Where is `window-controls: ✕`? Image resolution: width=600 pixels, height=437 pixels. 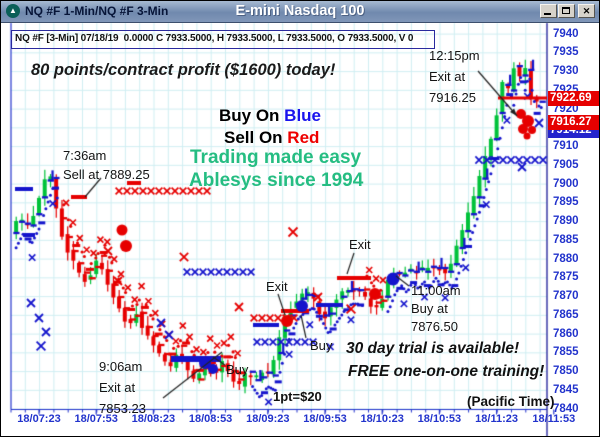 window-controls: ✕ is located at coordinates (567, 11).